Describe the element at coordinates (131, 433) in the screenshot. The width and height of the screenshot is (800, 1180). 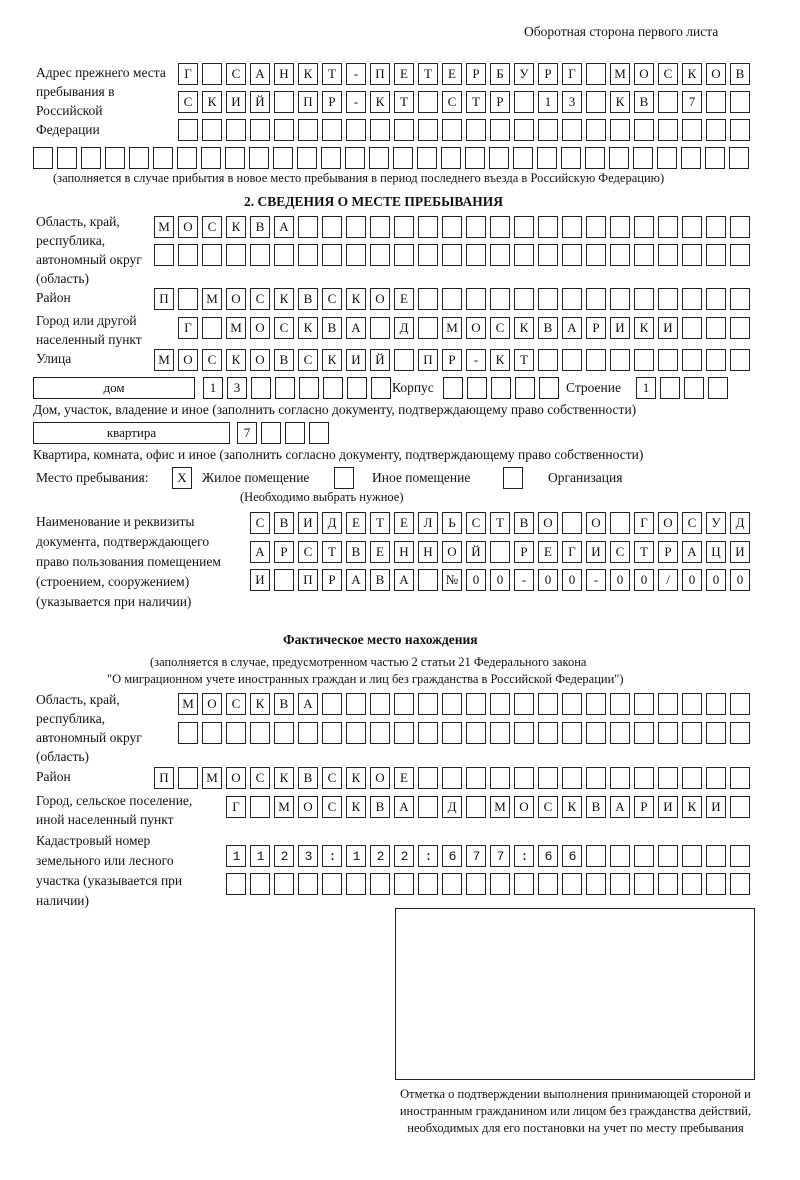
I see `flat-type-box: квартира` at that location.